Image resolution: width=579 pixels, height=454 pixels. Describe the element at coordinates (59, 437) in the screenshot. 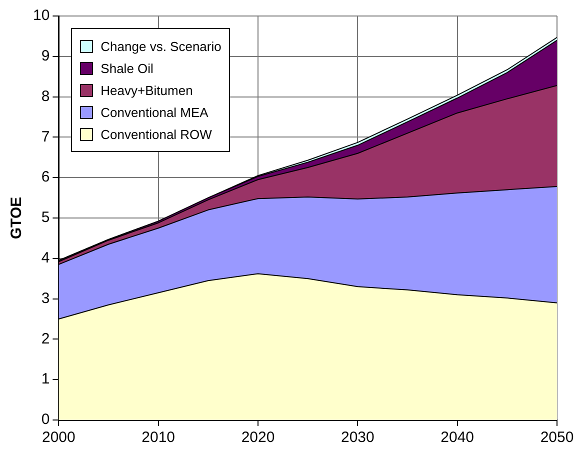

I see `x-tick-label: 2000` at that location.